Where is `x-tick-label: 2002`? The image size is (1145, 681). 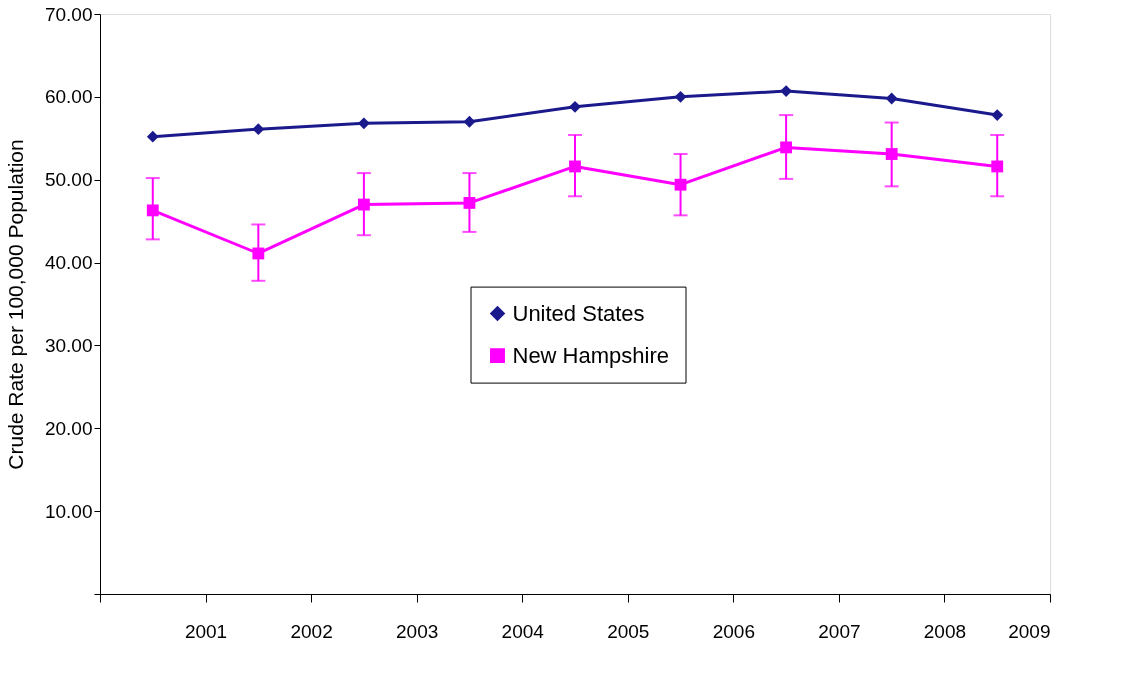
x-tick-label: 2002 is located at coordinates (311, 631).